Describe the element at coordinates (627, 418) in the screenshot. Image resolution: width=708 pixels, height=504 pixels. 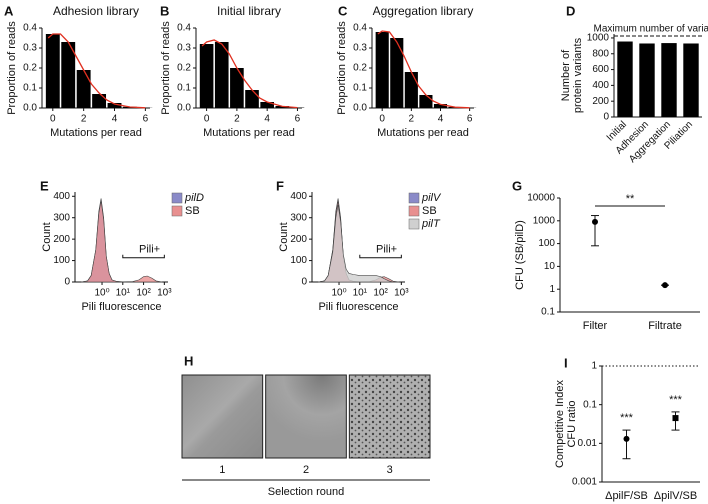
I see `significance: ***` at that location.